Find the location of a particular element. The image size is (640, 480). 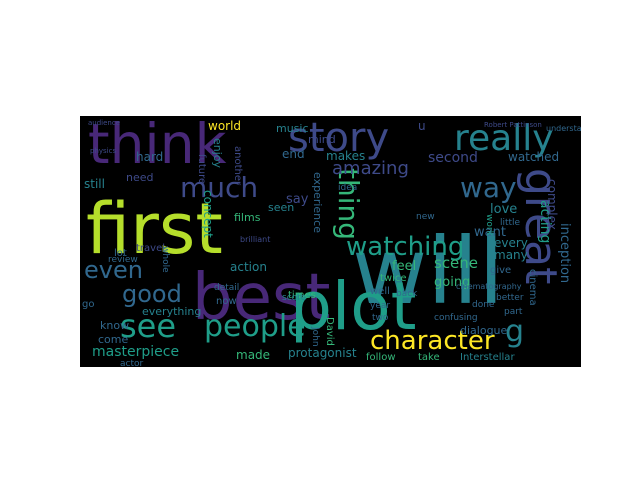

cloud-word-physics: physics is located at coordinates (103, 151).